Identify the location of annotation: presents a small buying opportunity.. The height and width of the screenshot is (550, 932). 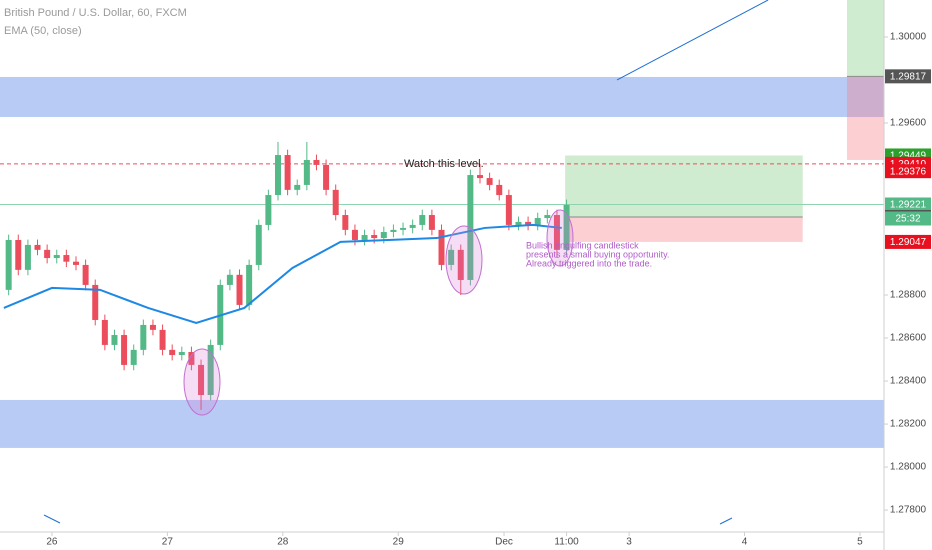
(597, 254).